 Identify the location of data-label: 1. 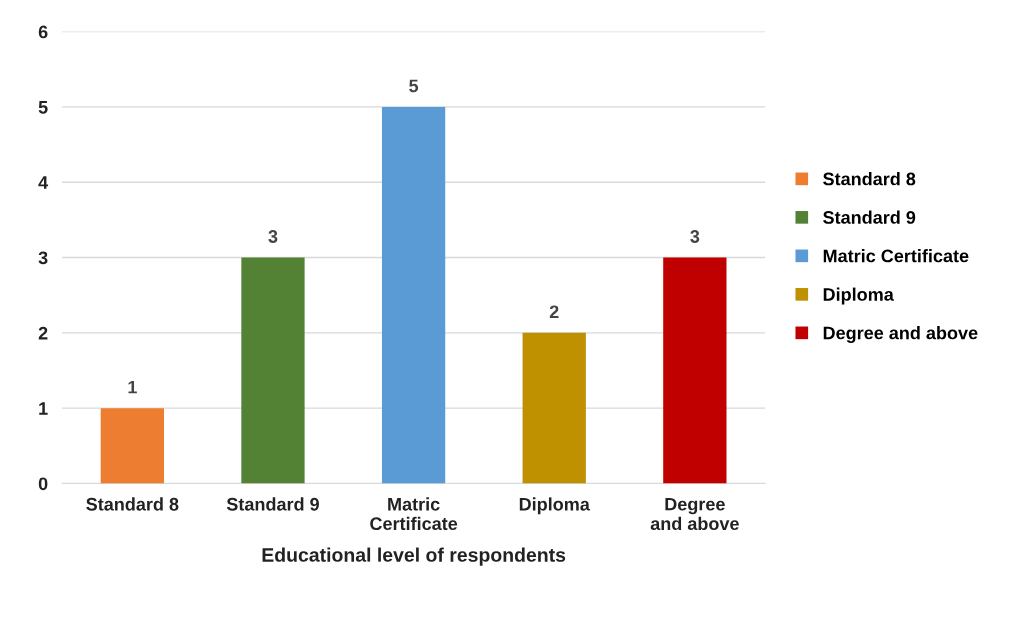
(132, 387).